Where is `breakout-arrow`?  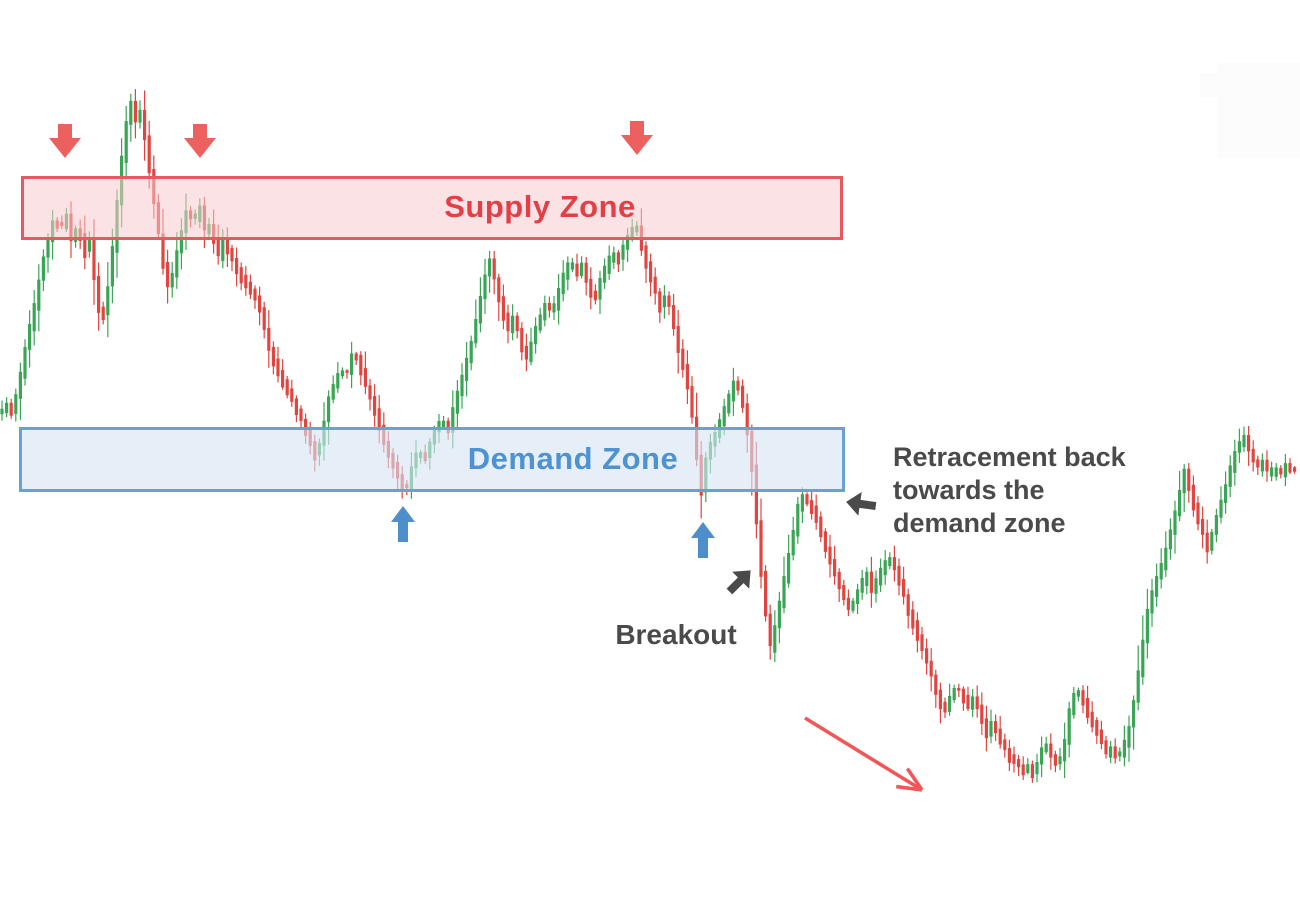 breakout-arrow is located at coordinates (740, 581).